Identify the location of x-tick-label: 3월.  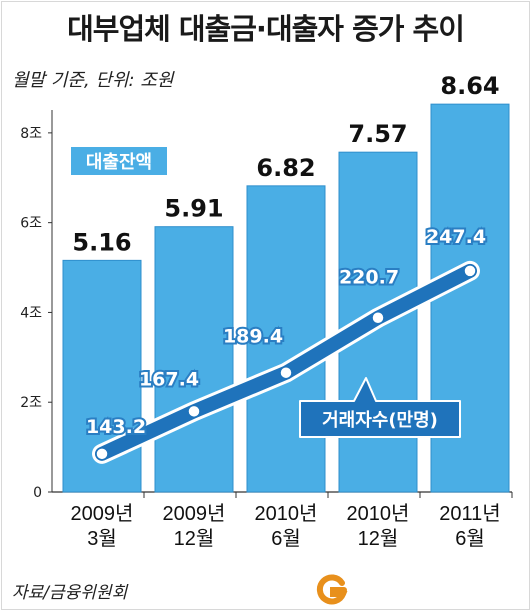
(102, 538).